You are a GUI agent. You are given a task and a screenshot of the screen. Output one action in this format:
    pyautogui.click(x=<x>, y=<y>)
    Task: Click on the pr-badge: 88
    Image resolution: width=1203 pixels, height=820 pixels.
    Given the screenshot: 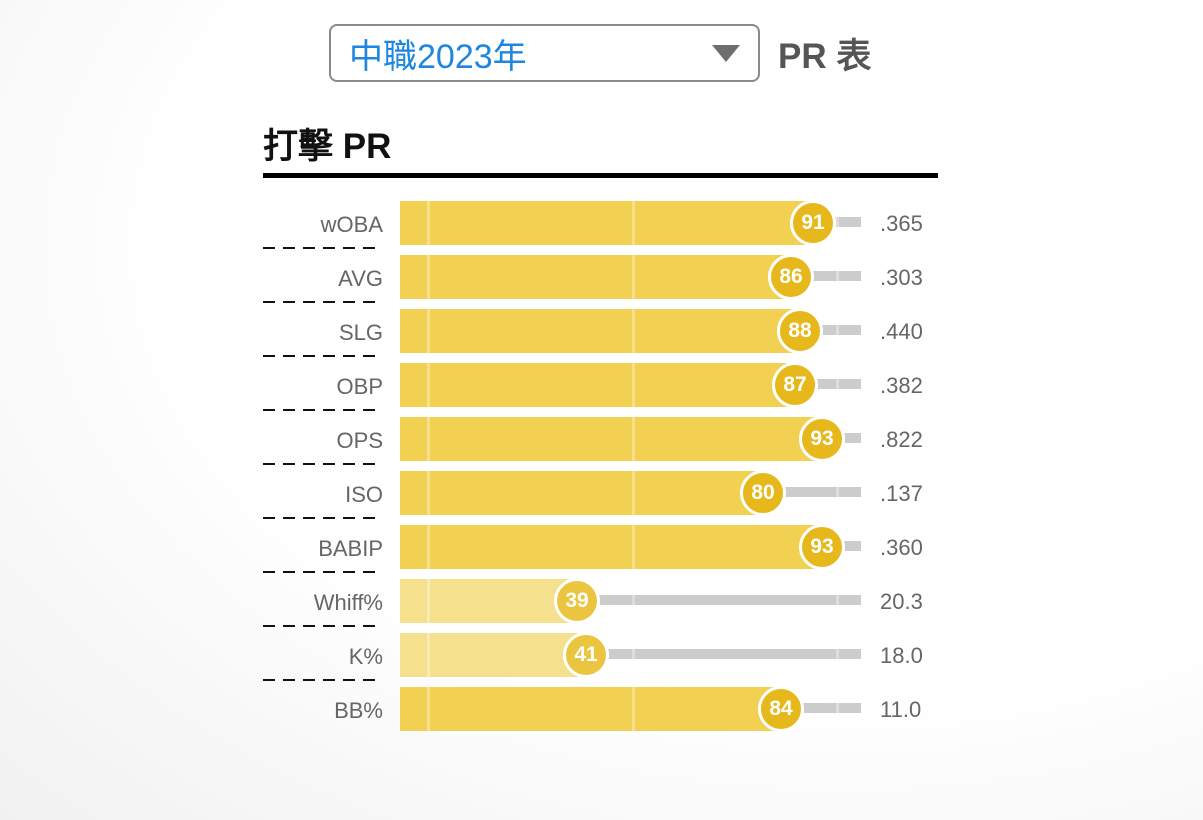 What is the action you would take?
    pyautogui.click(x=800, y=331)
    